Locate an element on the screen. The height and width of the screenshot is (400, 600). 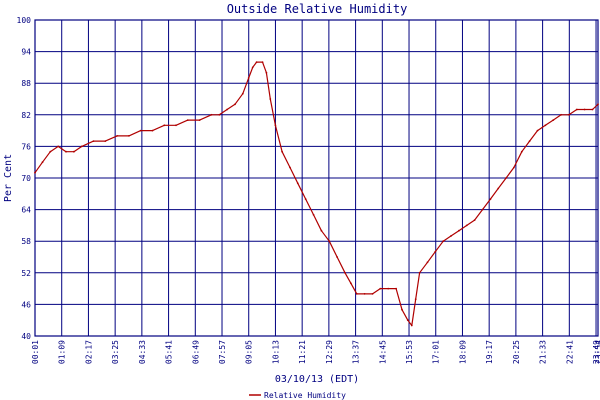
y-tick-label: 76 is located at coordinates (26, 146).